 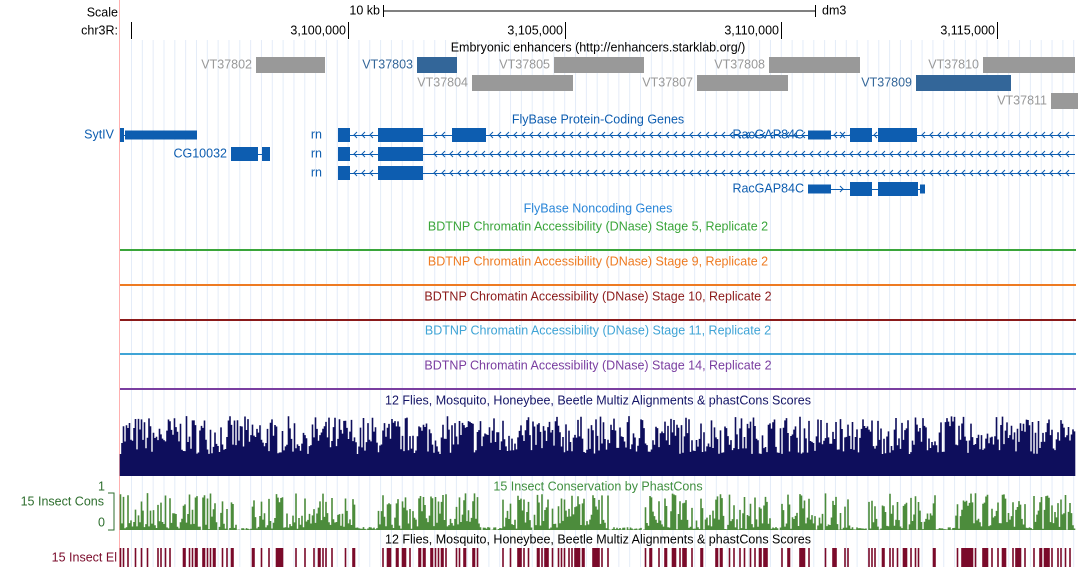 What do you see at coordinates (886, 82) in the screenshot?
I see `enhancer-label: VT37809` at bounding box center [886, 82].